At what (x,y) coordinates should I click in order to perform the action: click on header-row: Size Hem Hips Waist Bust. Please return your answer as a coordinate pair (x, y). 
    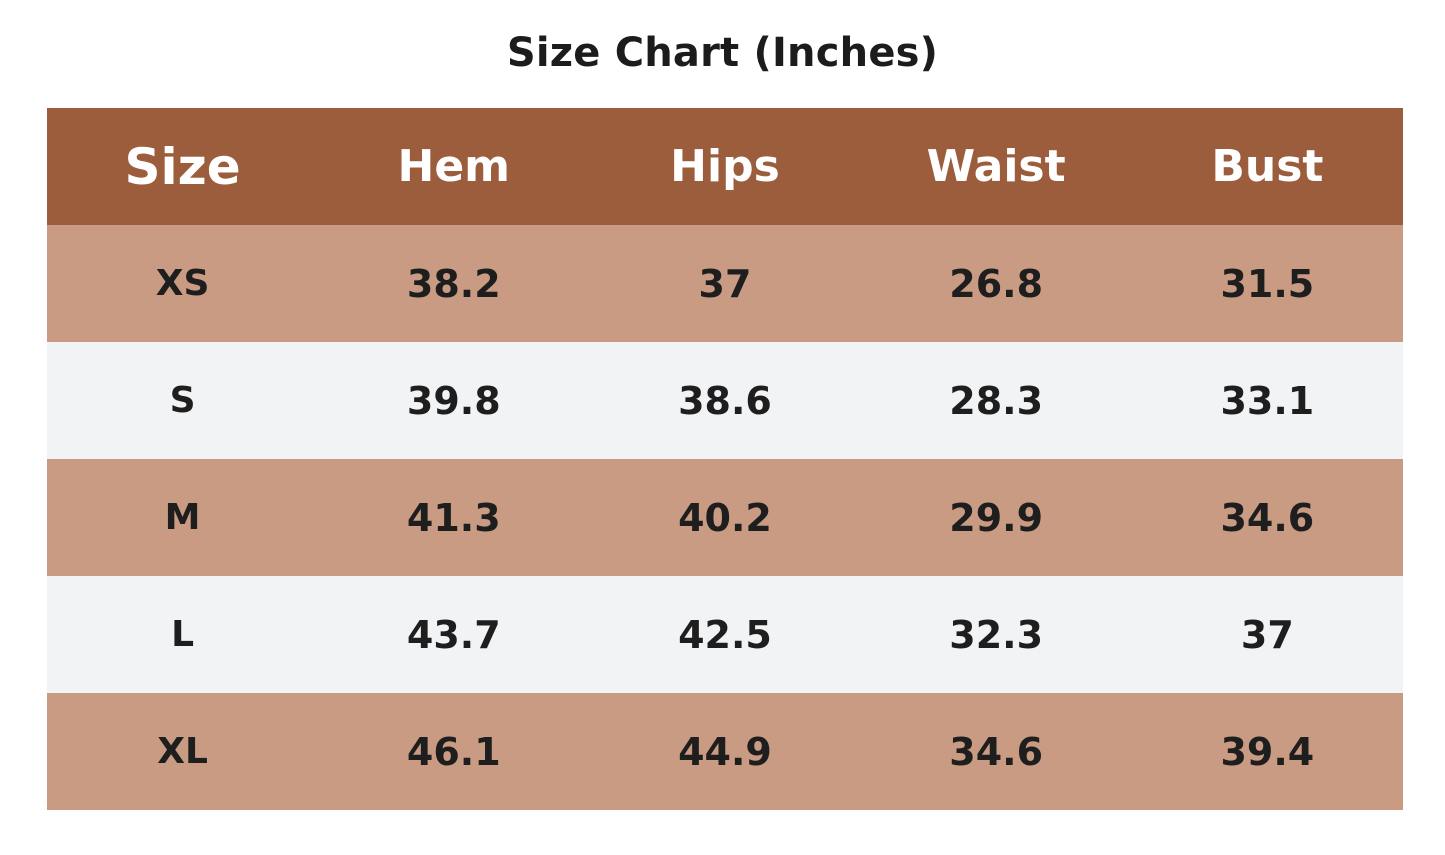
    Looking at the image, I should click on (725, 166).